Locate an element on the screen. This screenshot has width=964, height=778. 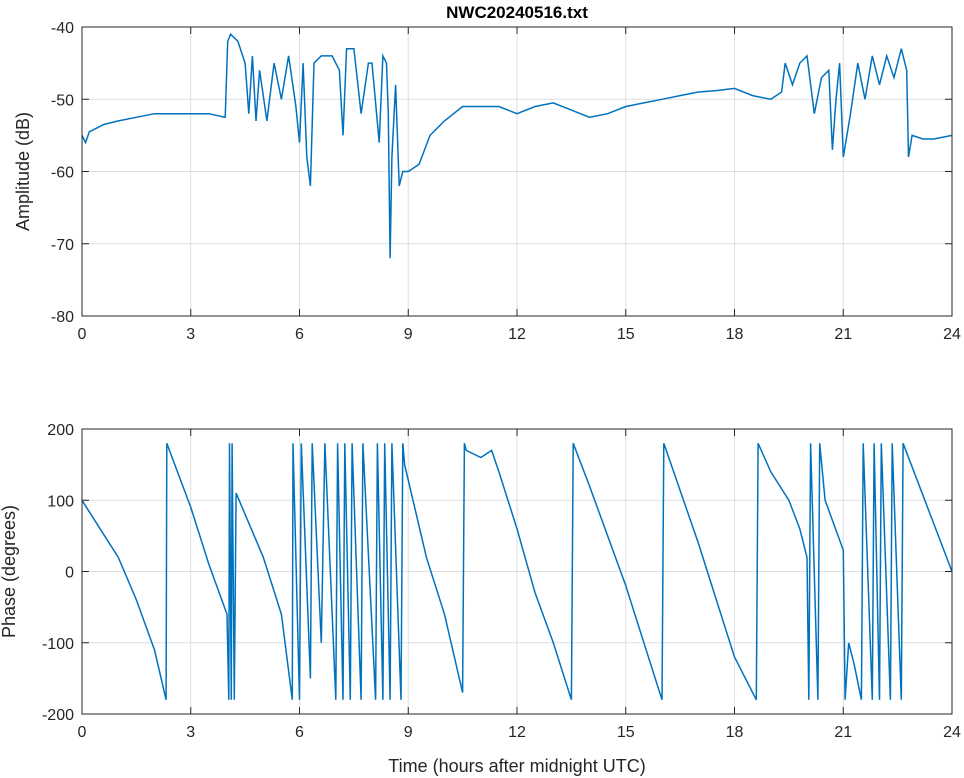
y-tick-label: 100 is located at coordinates (60, 501).